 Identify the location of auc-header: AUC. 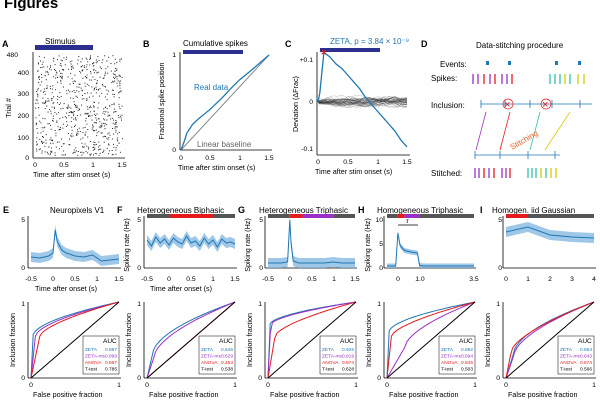
(226, 341).